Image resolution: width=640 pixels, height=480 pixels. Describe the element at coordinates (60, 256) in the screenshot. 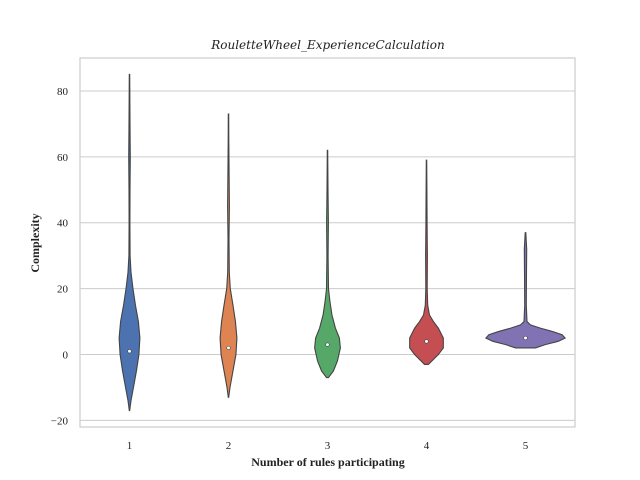

I see `y-tick-labels: −20 0 20 40 60 80` at that location.